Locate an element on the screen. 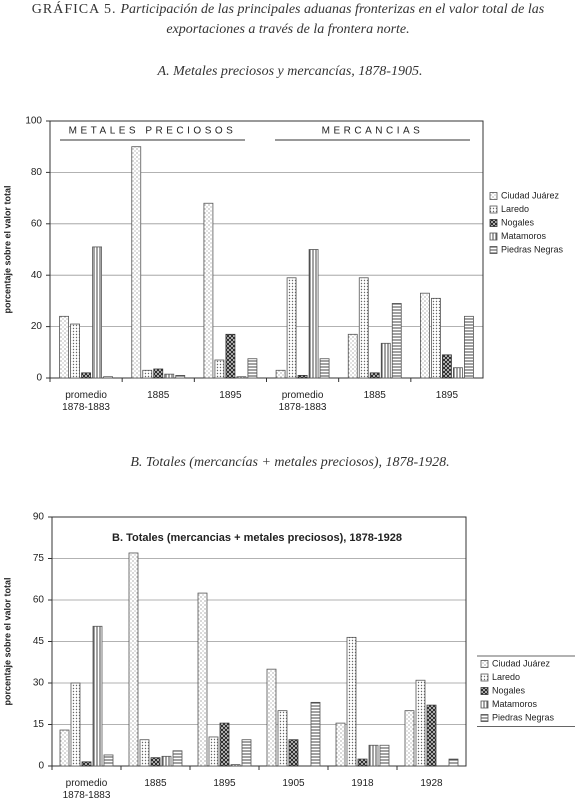 Image resolution: width=580 pixels, height=801 pixels. y-tick-label: 75 is located at coordinates (39, 558).